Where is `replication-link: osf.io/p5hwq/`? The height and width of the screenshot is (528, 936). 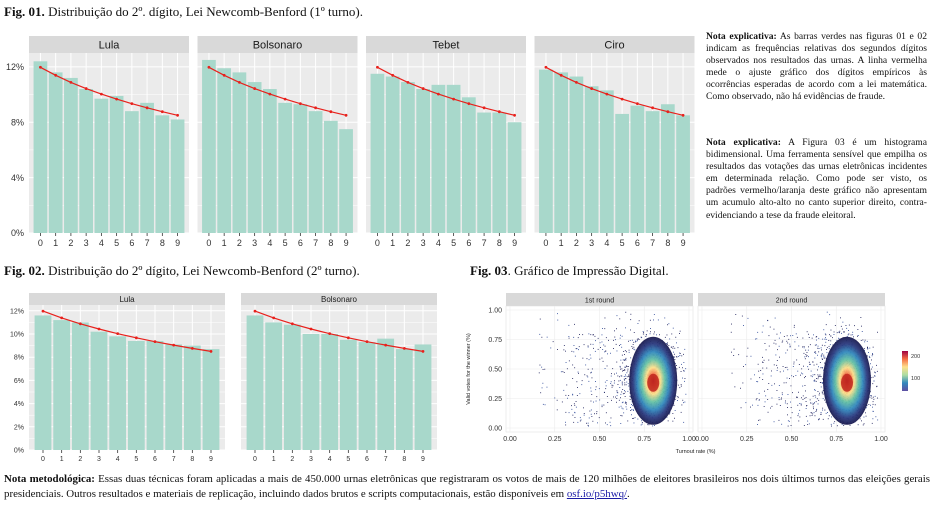 replication-link: osf.io/p5hwq/ is located at coordinates (597, 494).